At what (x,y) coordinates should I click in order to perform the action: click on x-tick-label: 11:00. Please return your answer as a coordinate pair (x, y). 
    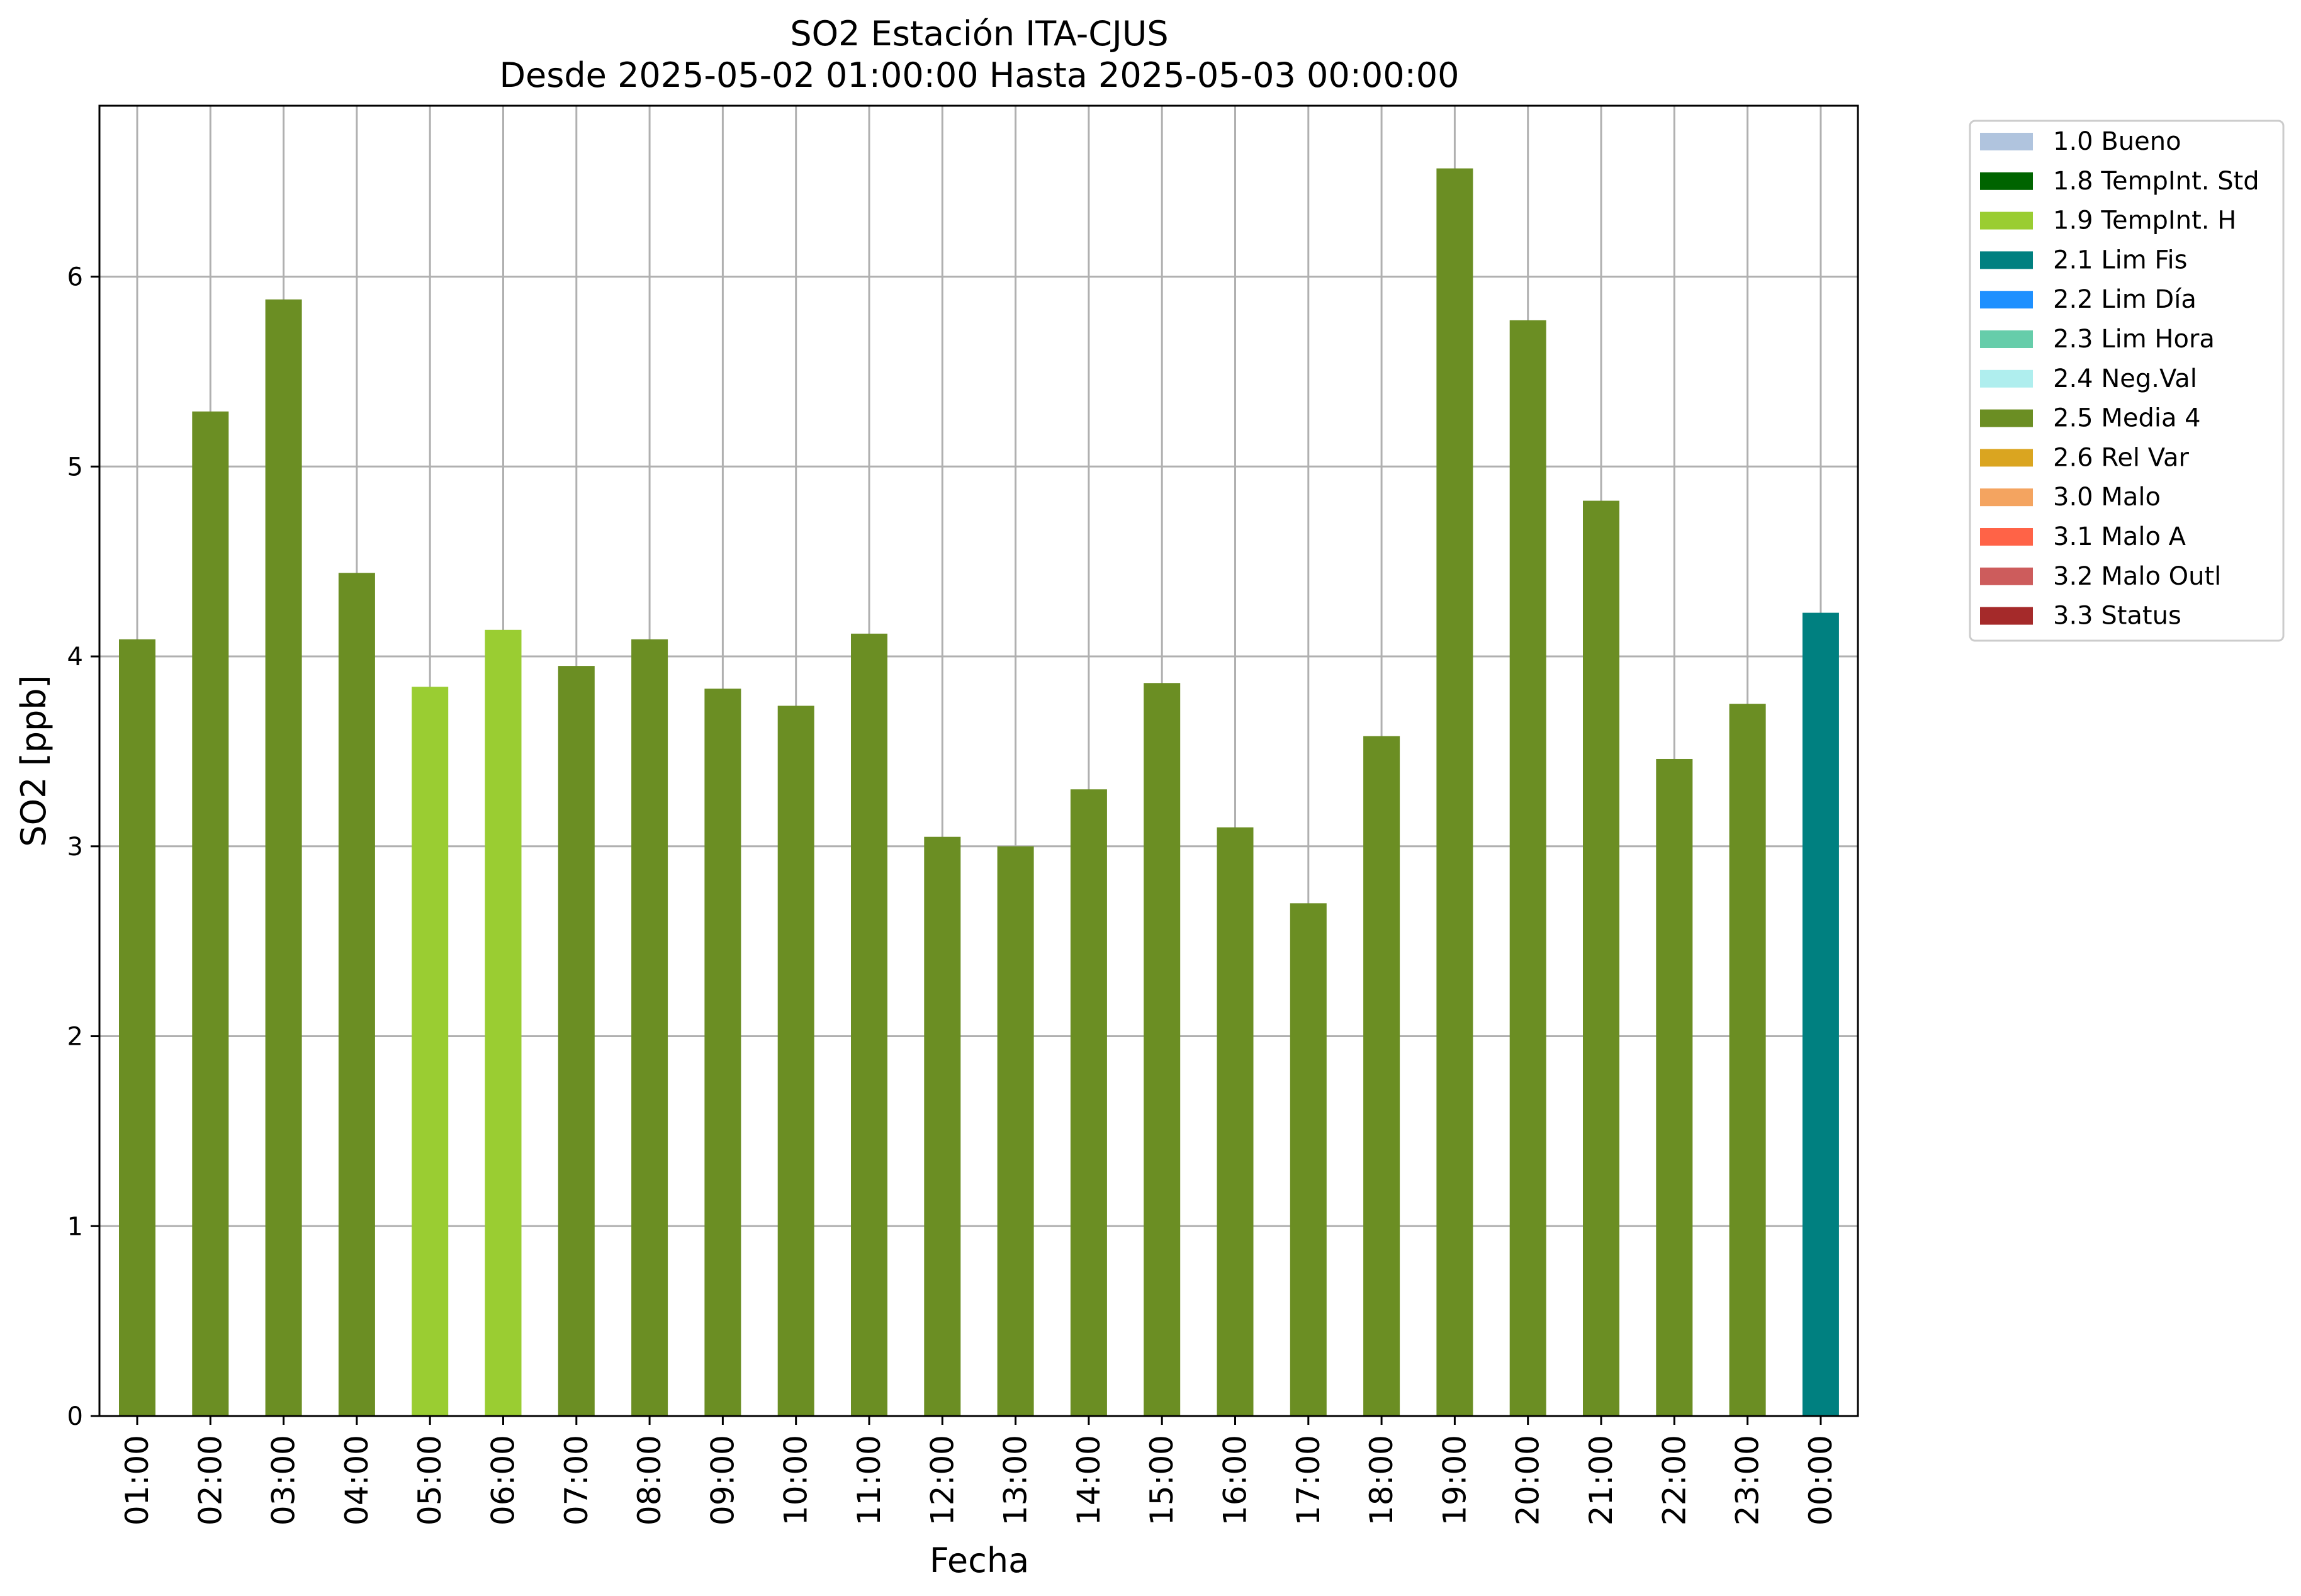
    Looking at the image, I should click on (869, 1480).